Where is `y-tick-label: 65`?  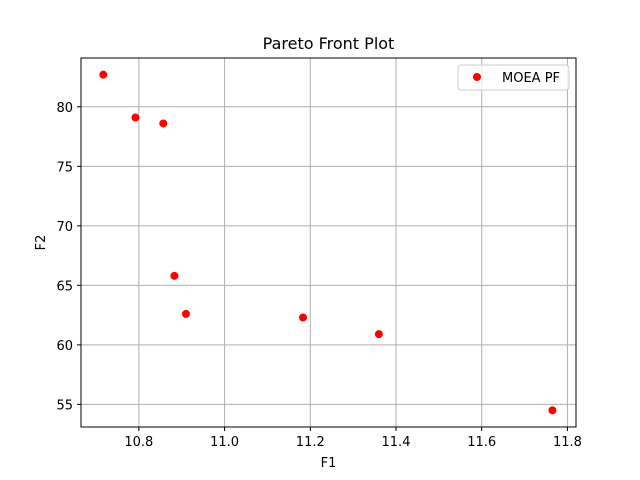 y-tick-label: 65 is located at coordinates (64, 286).